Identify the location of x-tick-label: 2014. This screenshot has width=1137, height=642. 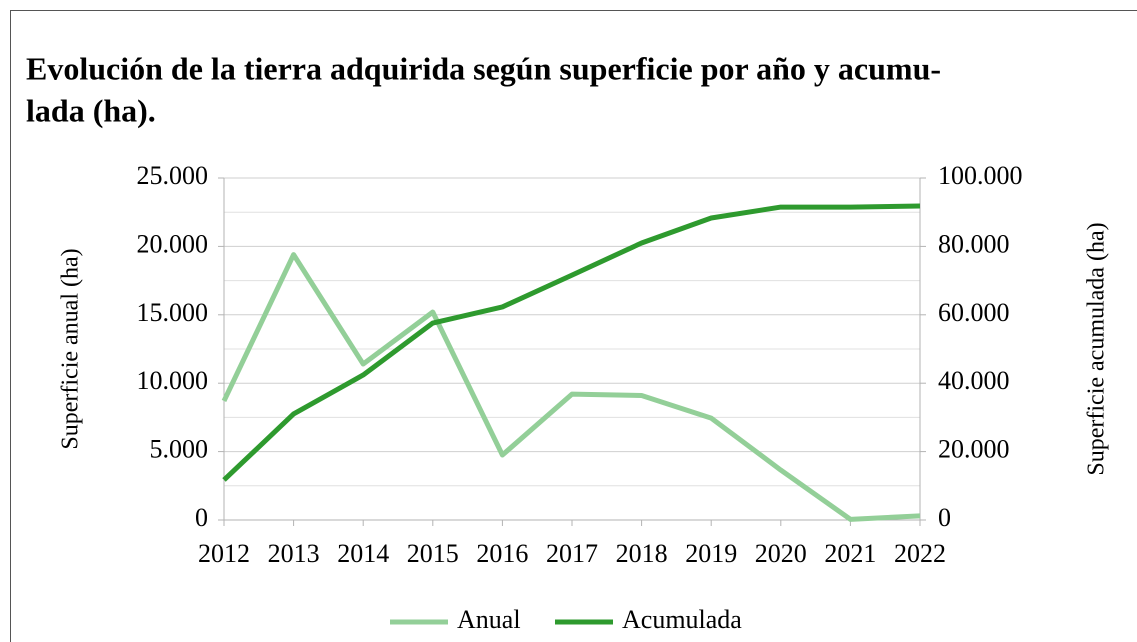
(363, 553).